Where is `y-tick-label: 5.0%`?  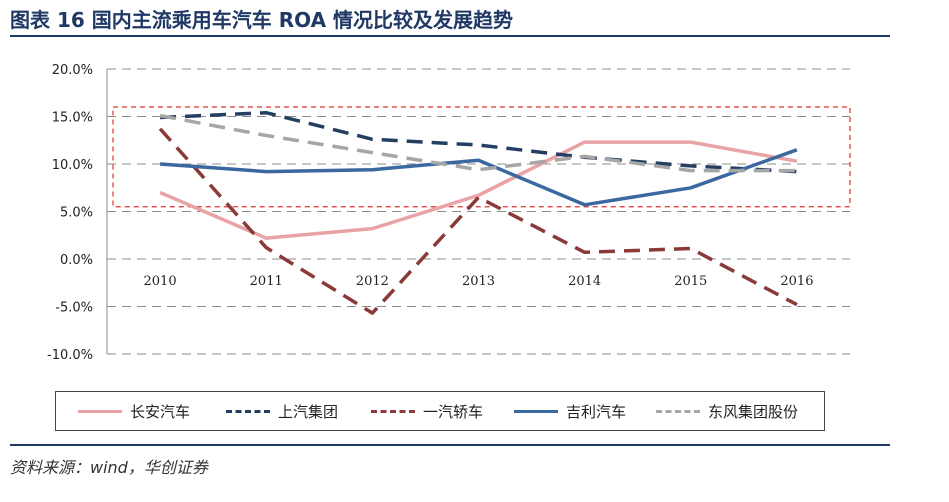 y-tick-label: 5.0% is located at coordinates (76, 213).